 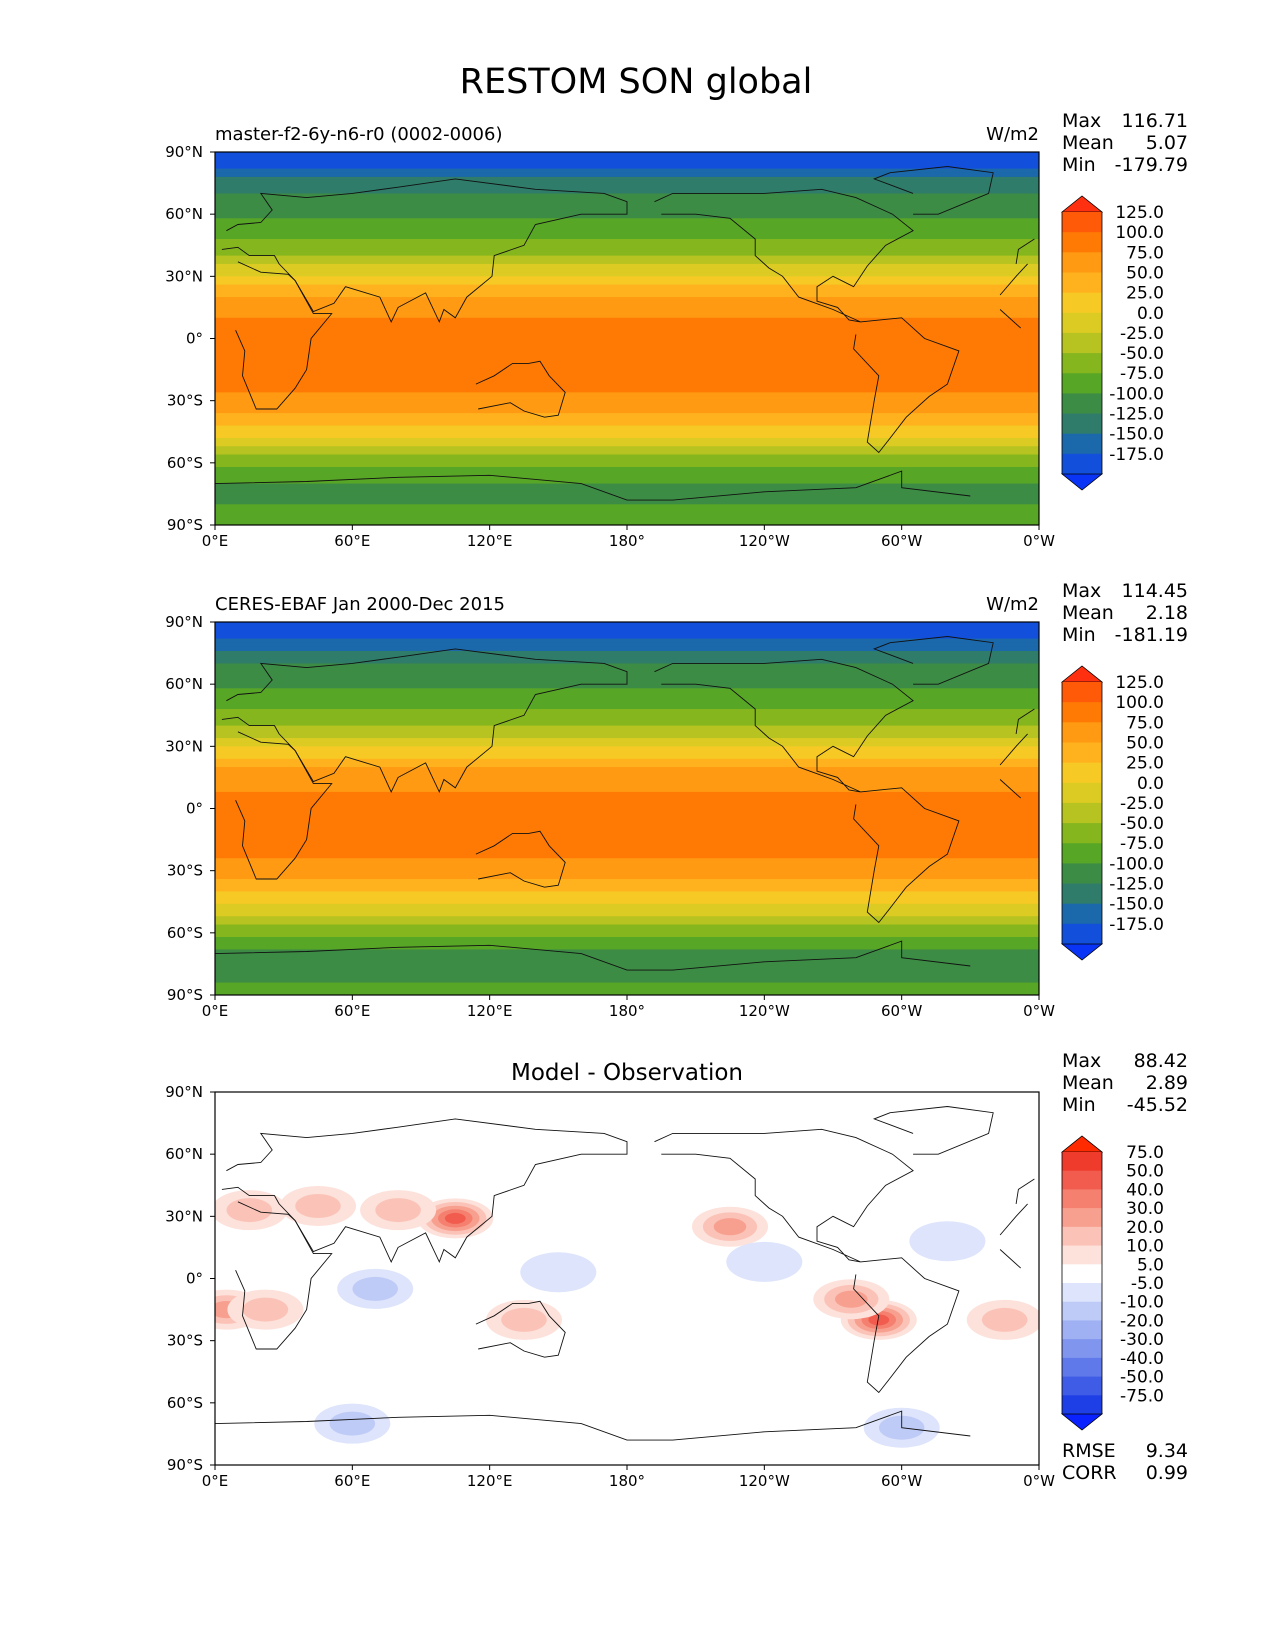 What do you see at coordinates (593, 485) in the screenshot?
I see `coastline-antarctic` at bounding box center [593, 485].